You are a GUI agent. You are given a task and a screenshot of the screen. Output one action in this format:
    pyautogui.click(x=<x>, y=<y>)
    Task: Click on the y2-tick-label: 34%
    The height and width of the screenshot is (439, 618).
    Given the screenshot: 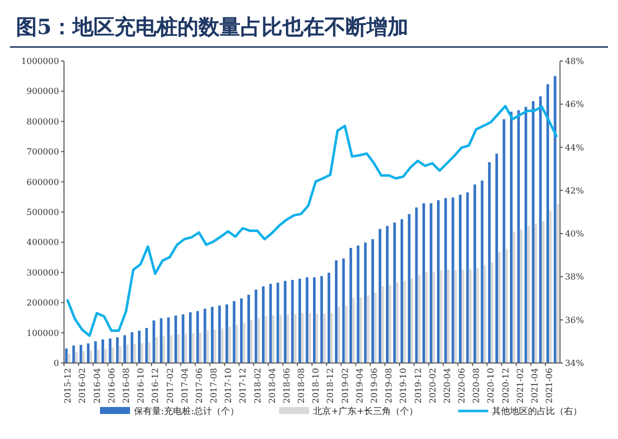 What is the action you would take?
    pyautogui.click(x=574, y=364)
    